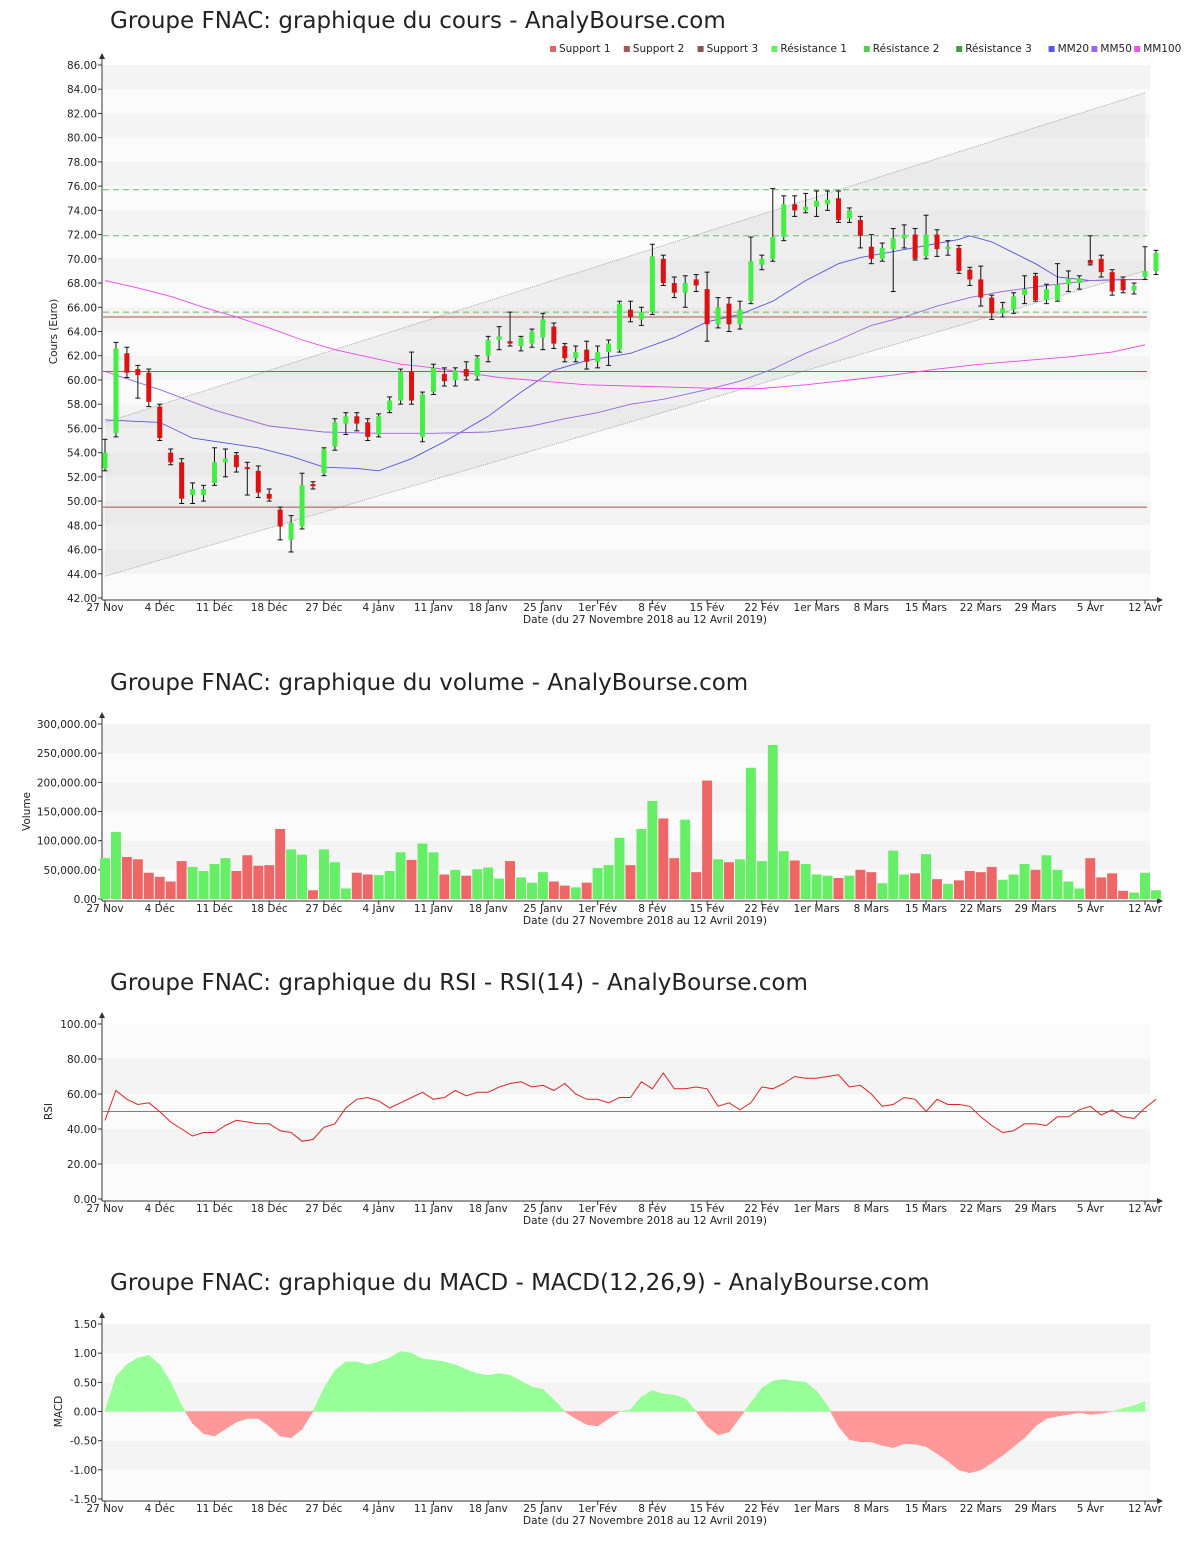 The image size is (1200, 1550). Describe the element at coordinates (67, 842) in the screenshot. I see `y-tick-label: 100,000.00` at that location.